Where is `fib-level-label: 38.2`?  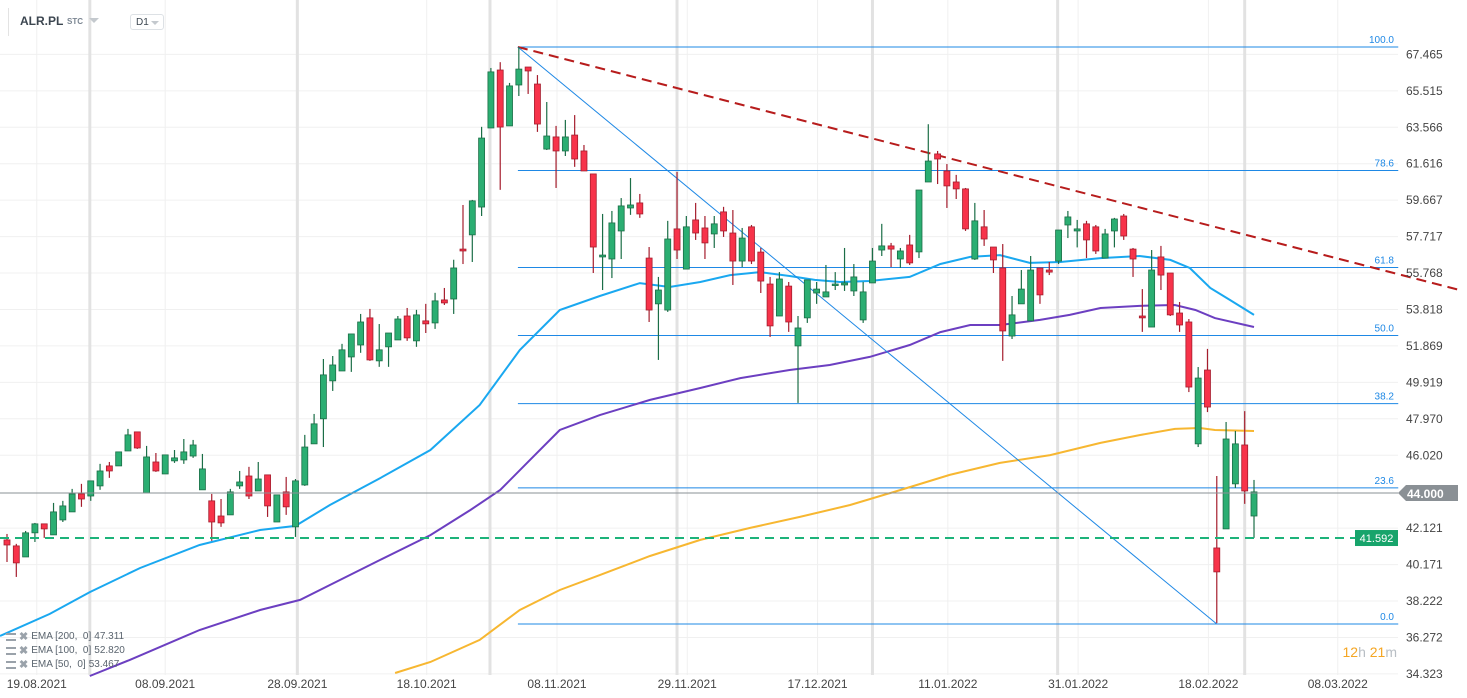 fib-level-label: 38.2 is located at coordinates (1385, 397).